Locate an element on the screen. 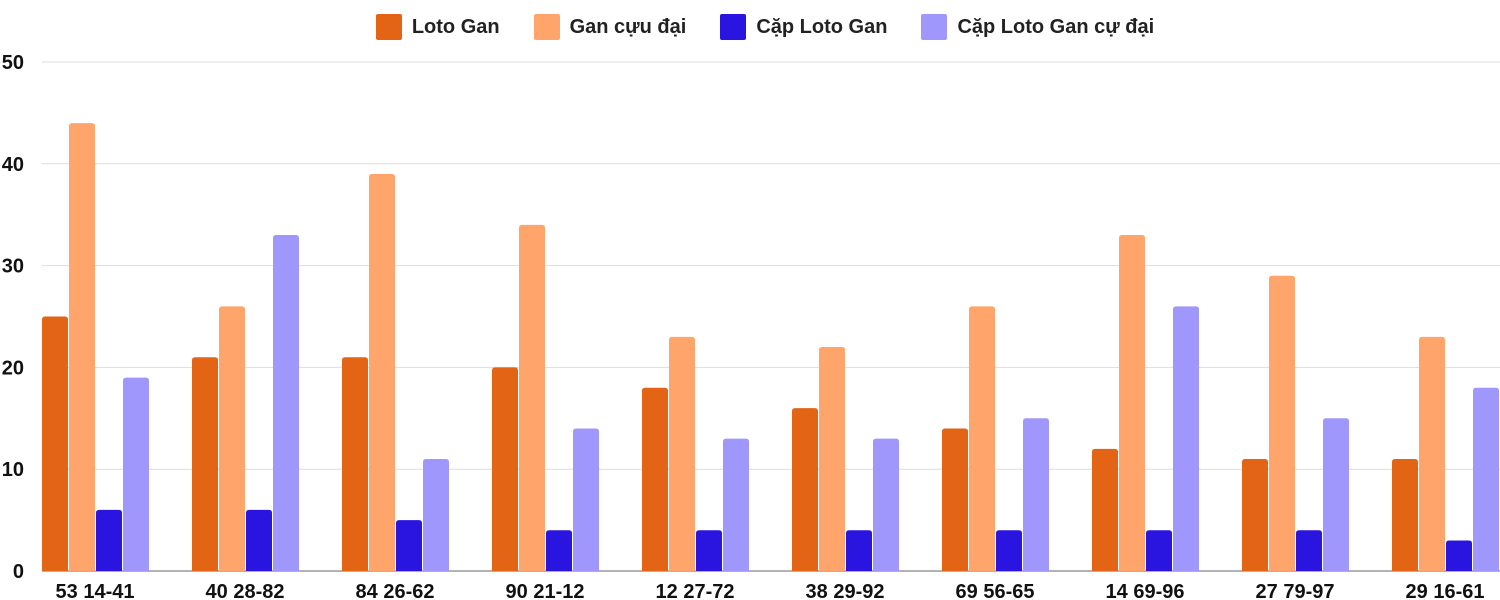 Image resolution: width=1500 pixels, height=600 pixels. x-tick-label: 90 21-12 is located at coordinates (545, 590).